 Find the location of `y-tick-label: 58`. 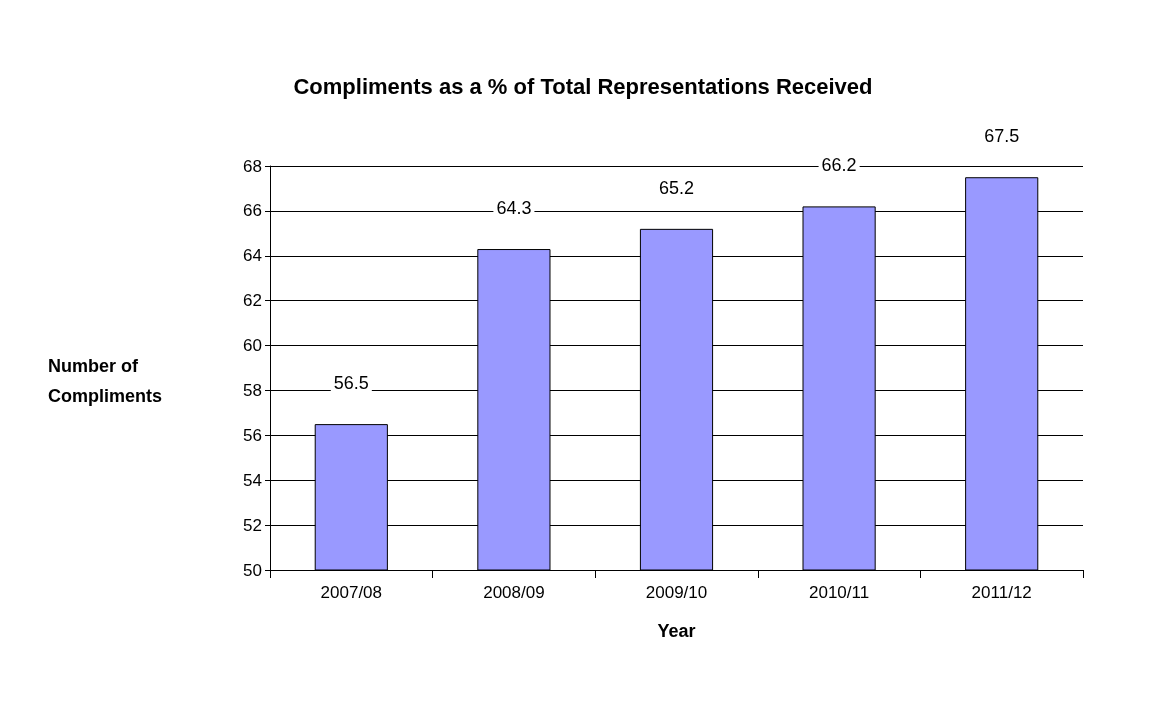

y-tick-label: 58 is located at coordinates (252, 390).